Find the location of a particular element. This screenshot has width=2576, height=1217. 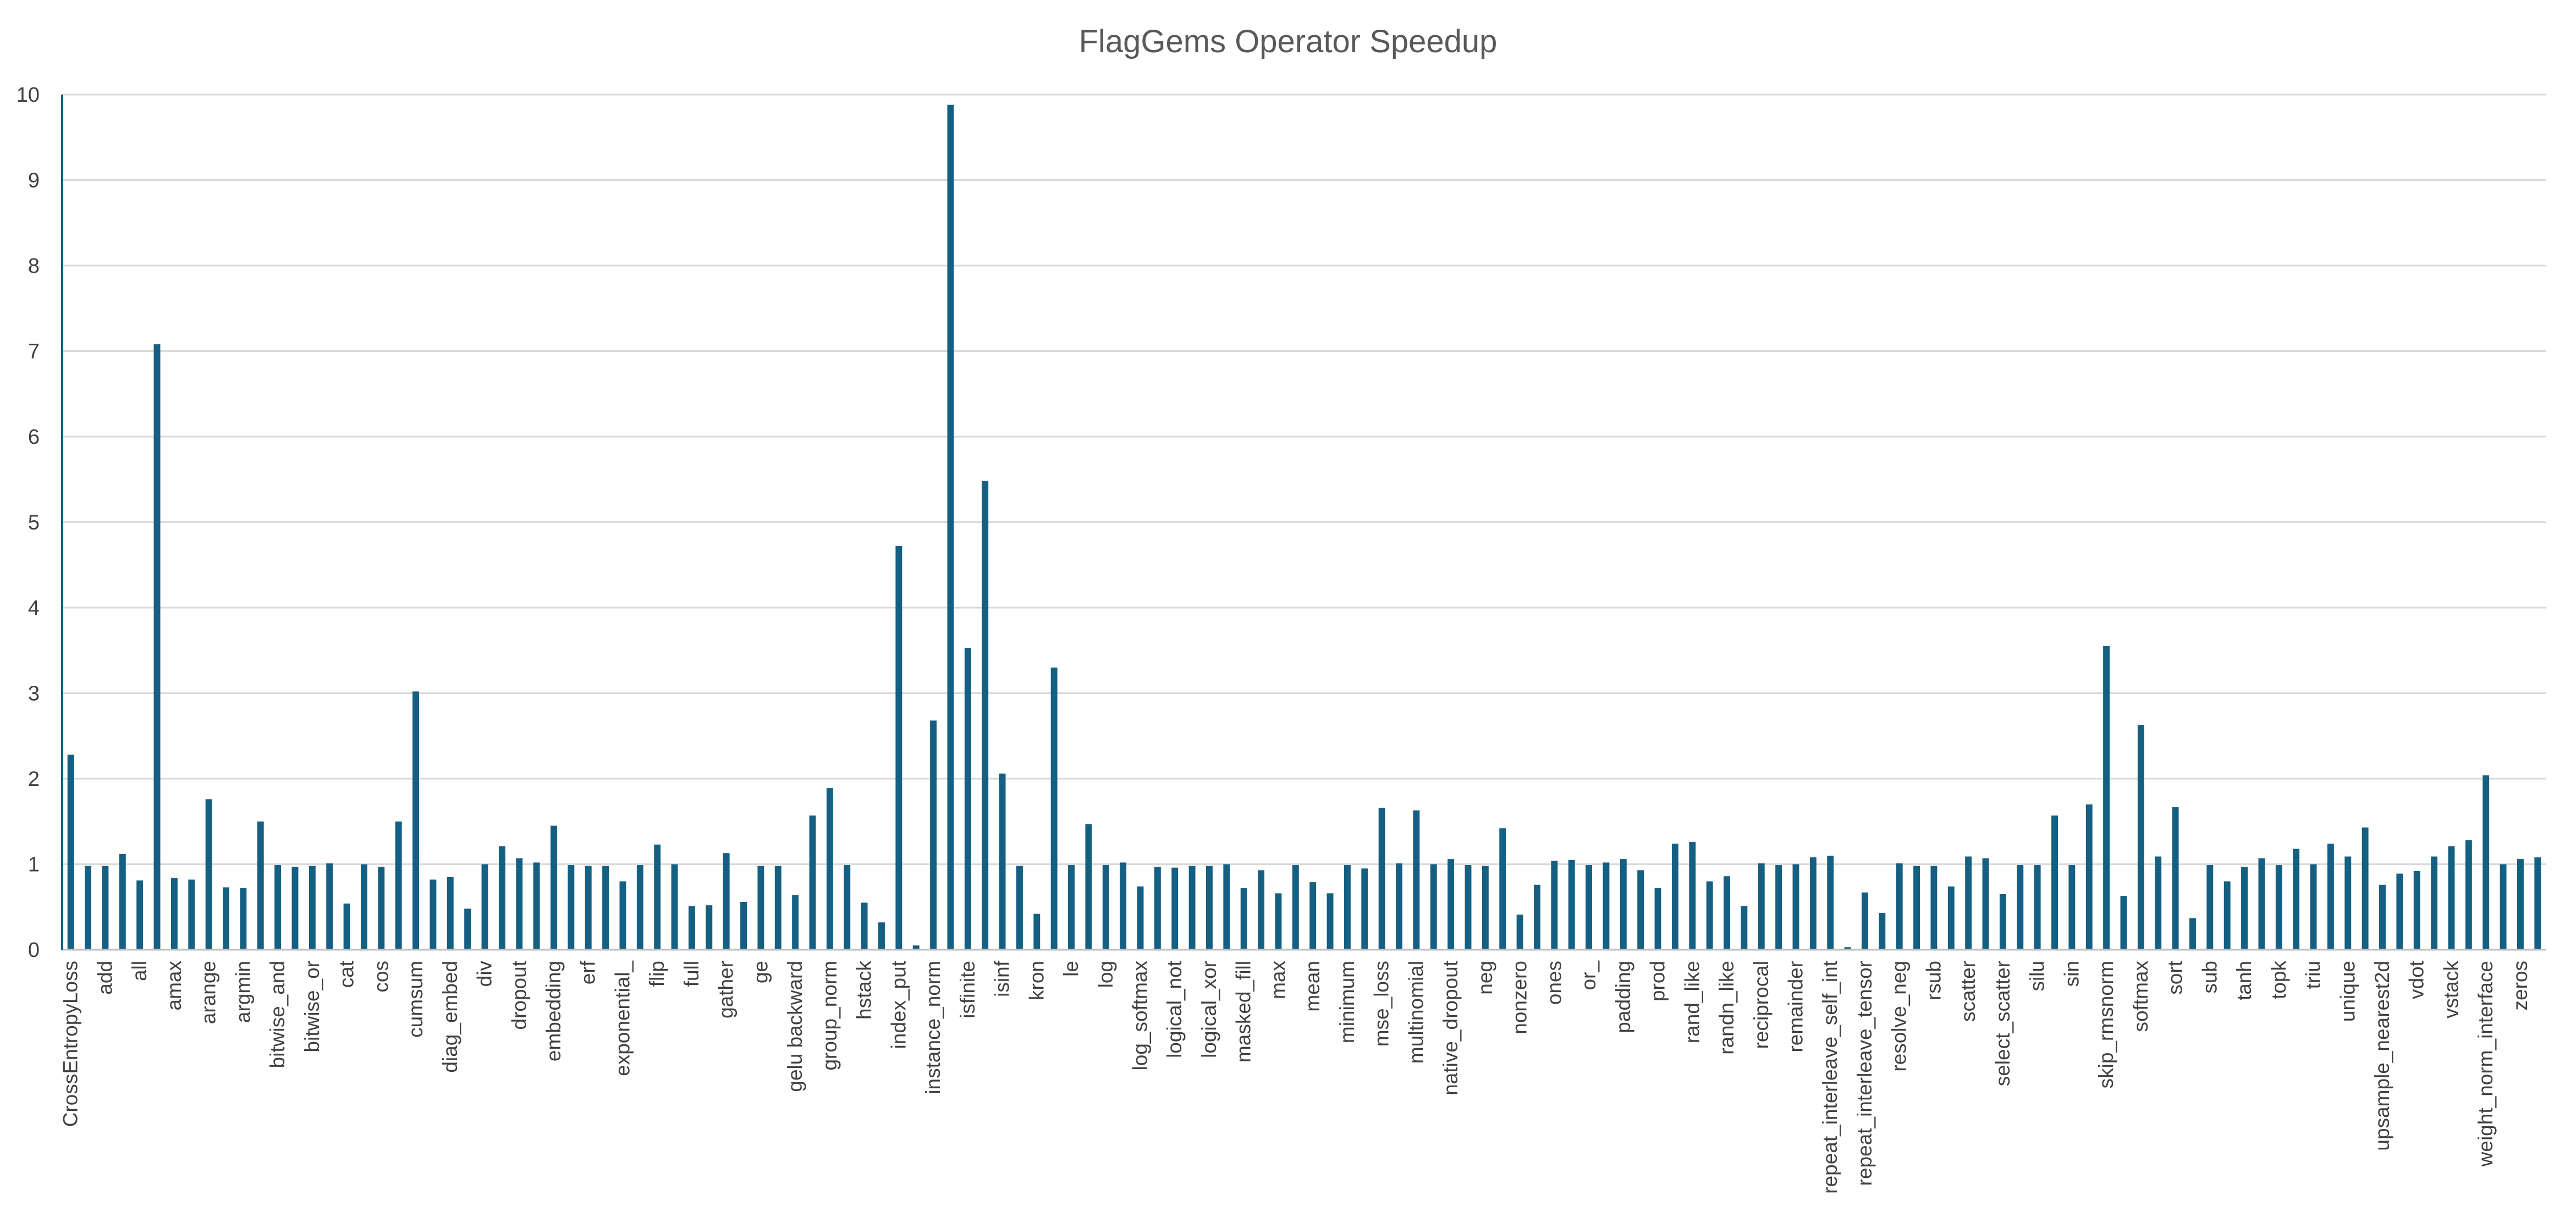

x-tick-label: ge is located at coordinates (760, 972).